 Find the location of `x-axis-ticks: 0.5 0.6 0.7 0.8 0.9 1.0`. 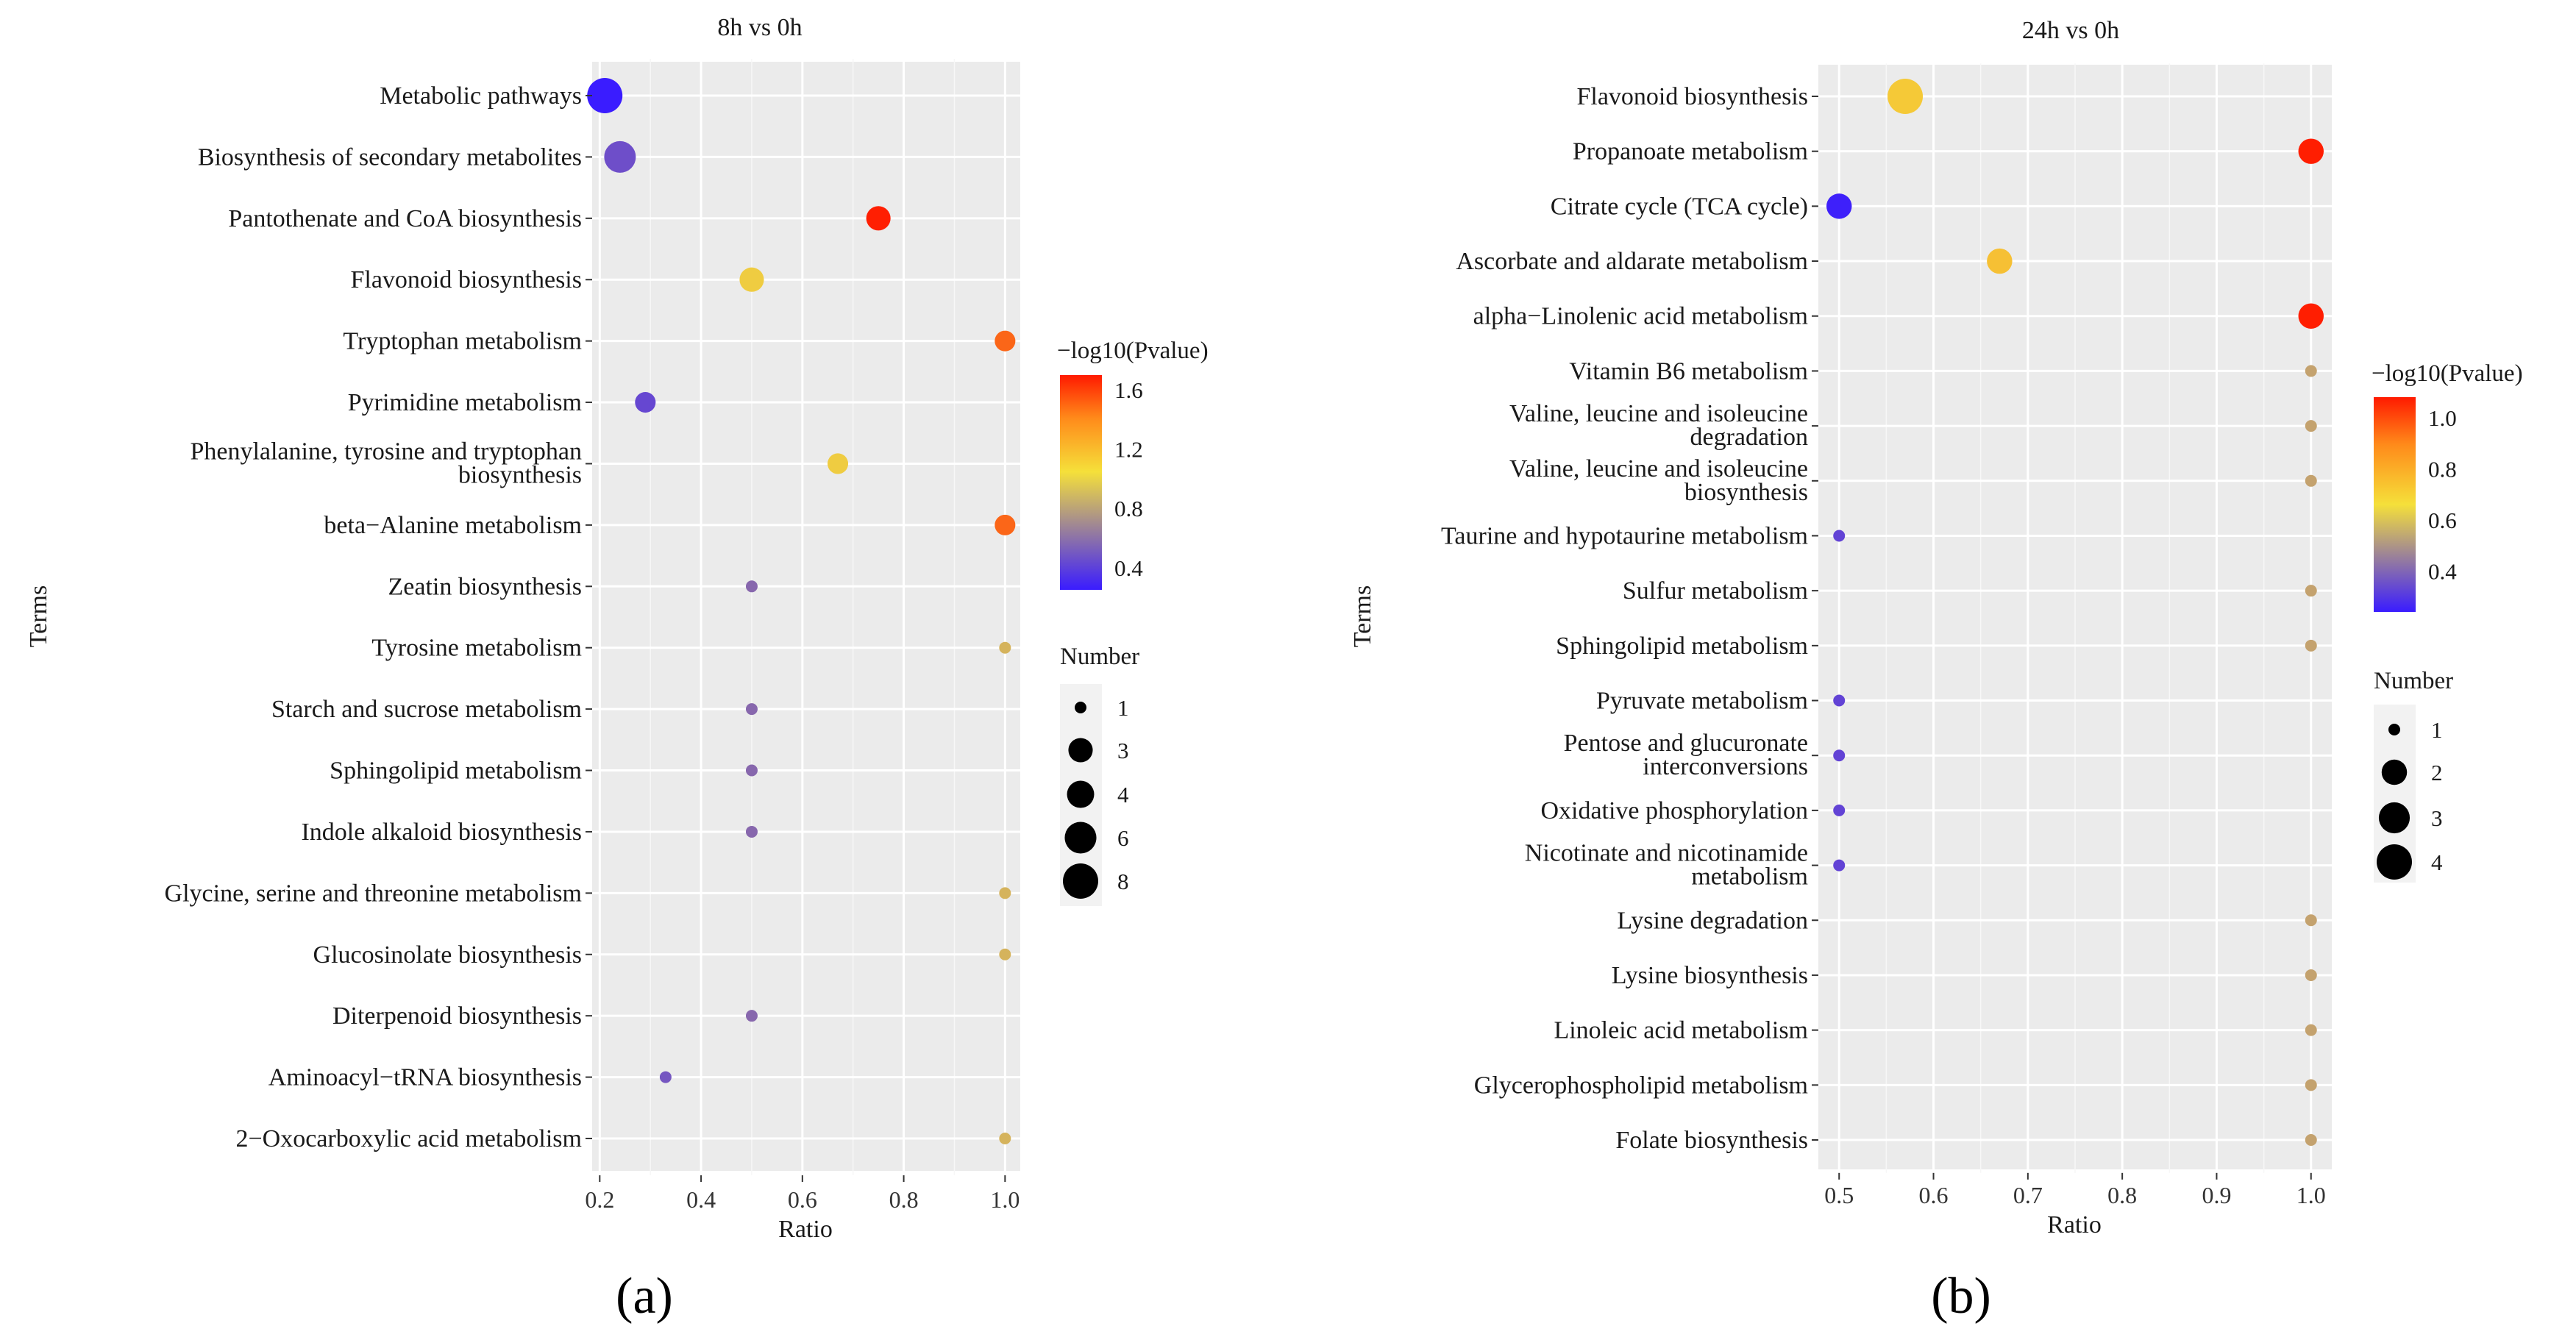

x-axis-ticks: 0.5 0.6 0.7 0.8 0.9 1.0 is located at coordinates (2075, 1190).